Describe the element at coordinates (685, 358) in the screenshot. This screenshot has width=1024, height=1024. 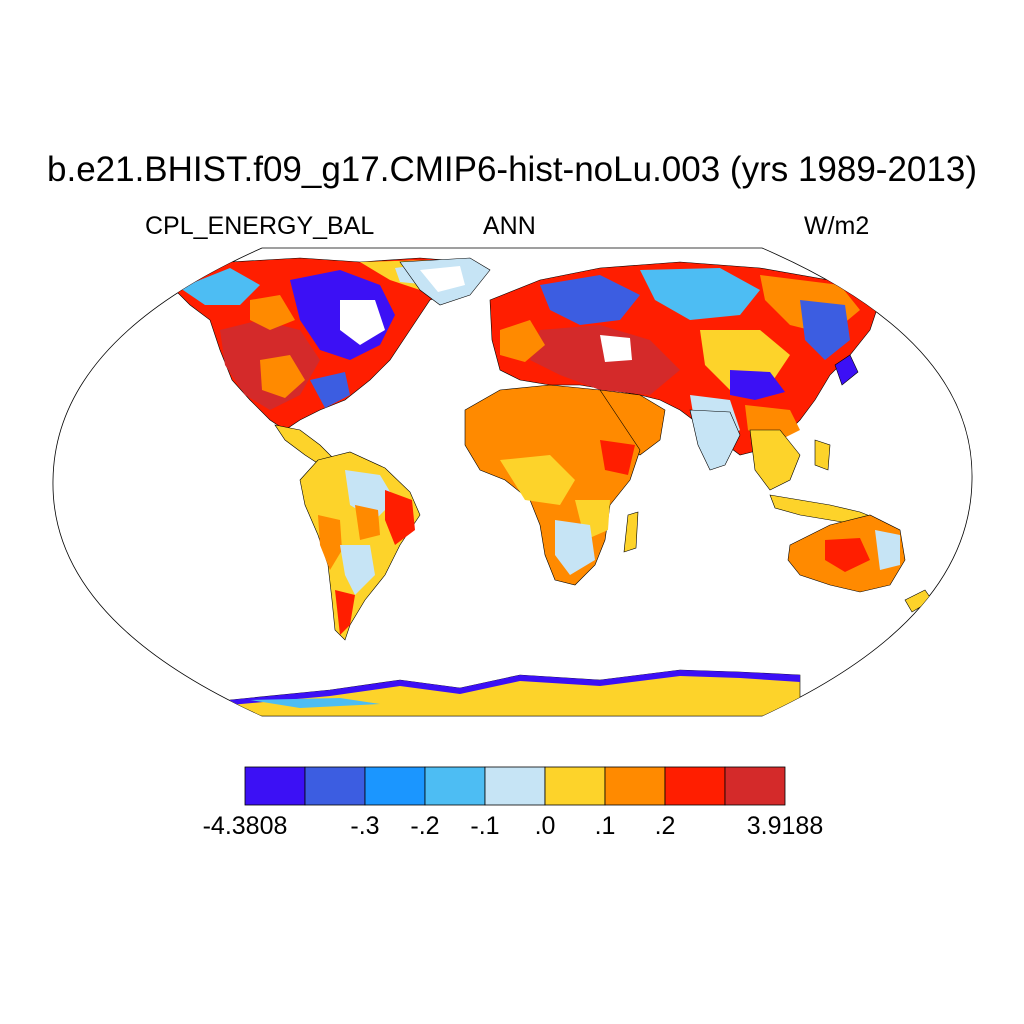
I see `eurasia-landmass` at that location.